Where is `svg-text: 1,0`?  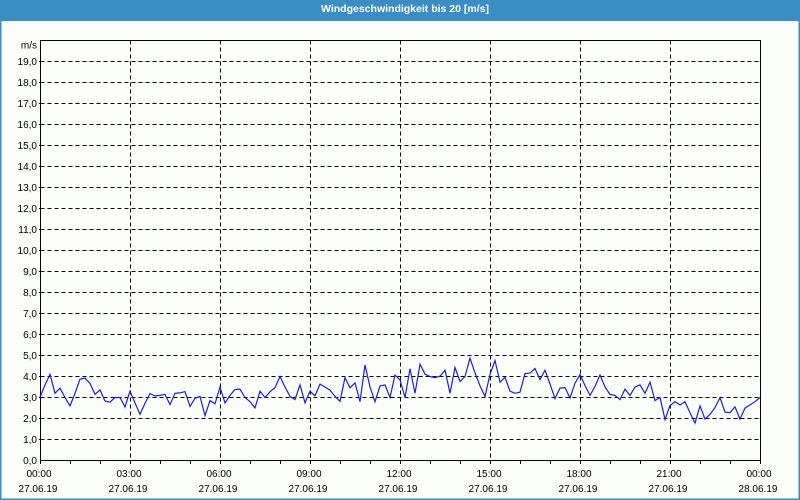 svg-text: 1,0 is located at coordinates (30, 440).